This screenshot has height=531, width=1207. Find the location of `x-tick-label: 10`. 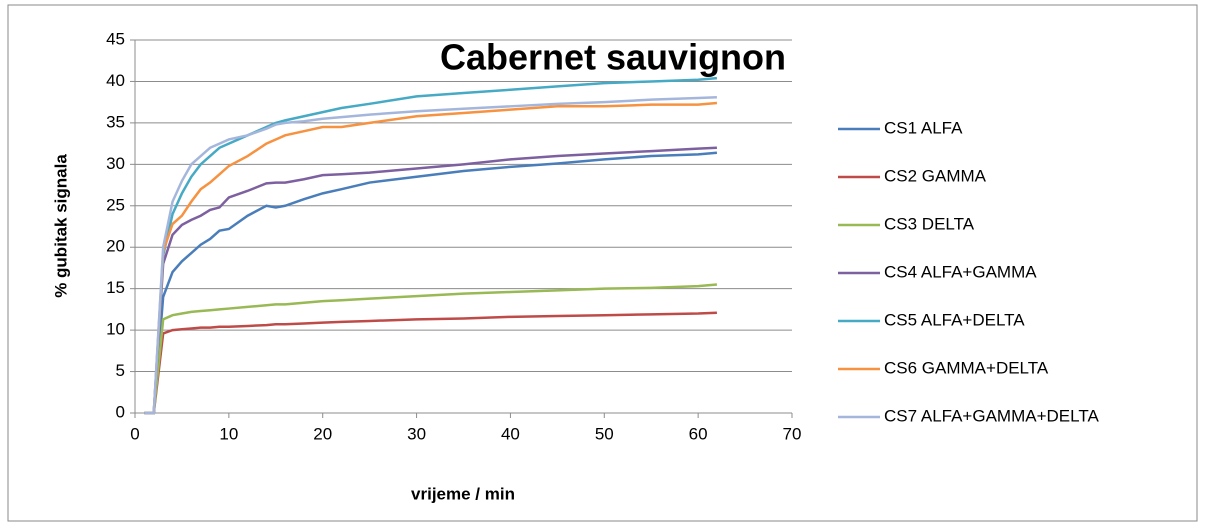

x-tick-label: 10 is located at coordinates (228, 433).